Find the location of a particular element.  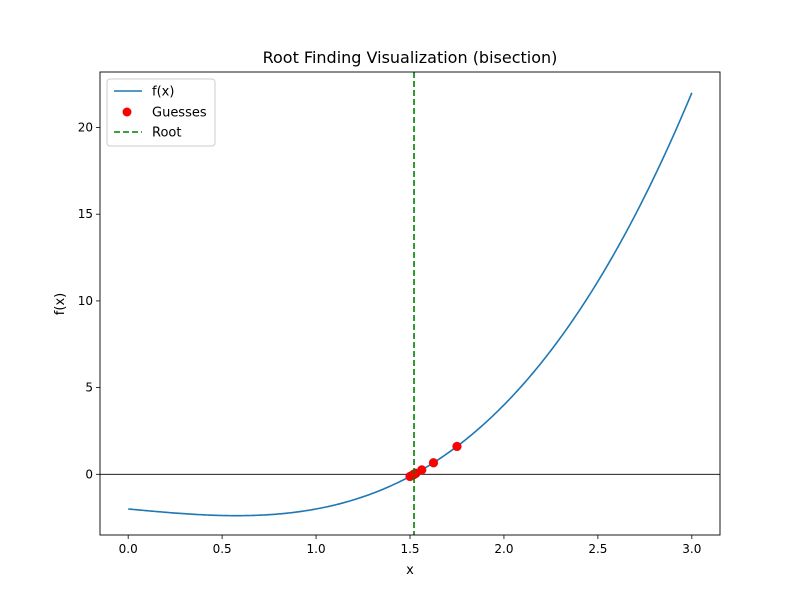

legend-label: f(x) is located at coordinates (163, 92).